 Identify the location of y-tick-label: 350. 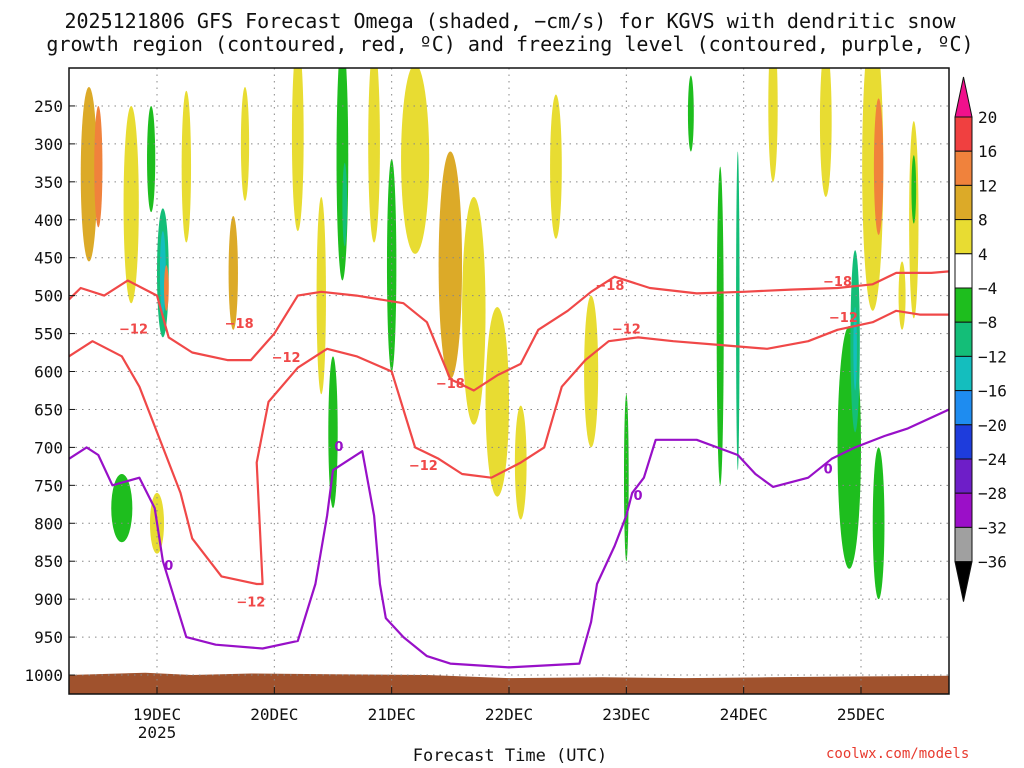
(48, 182).